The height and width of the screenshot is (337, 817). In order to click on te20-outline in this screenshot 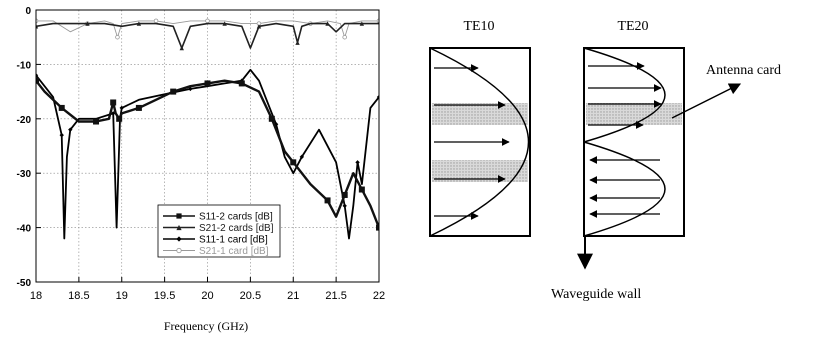, I will do `click(634, 142)`.